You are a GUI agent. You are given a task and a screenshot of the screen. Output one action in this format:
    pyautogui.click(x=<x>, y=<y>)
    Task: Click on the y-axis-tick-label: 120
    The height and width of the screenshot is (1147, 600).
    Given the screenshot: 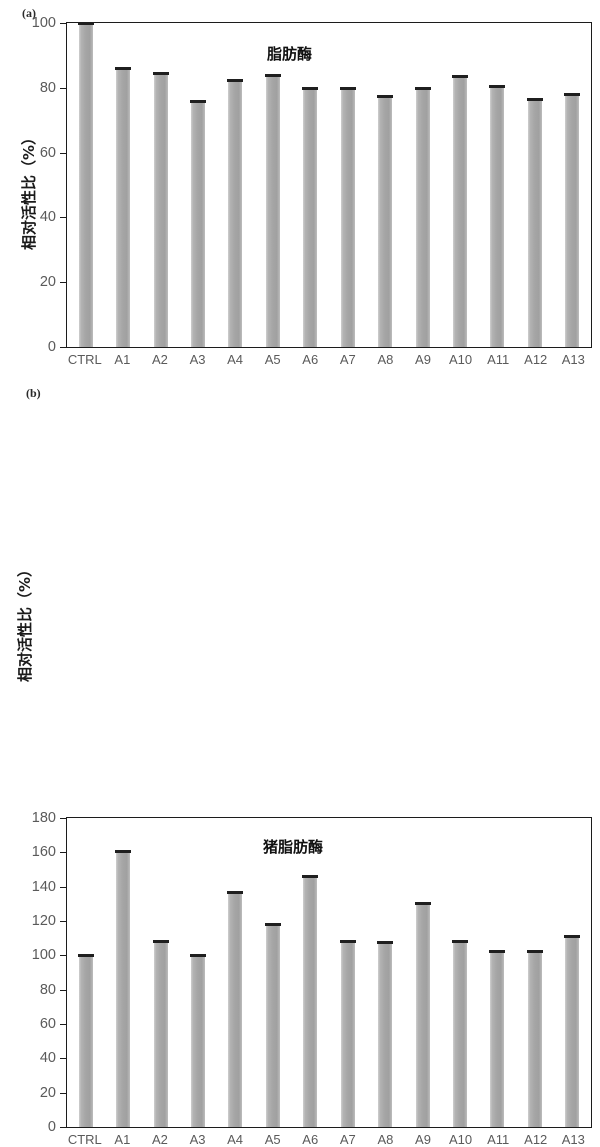 What is the action you would take?
    pyautogui.click(x=43, y=921)
    